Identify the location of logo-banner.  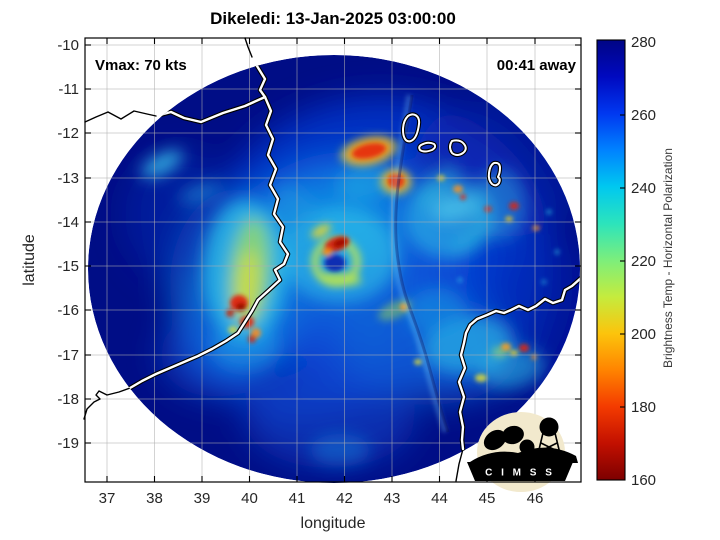
(520, 471).